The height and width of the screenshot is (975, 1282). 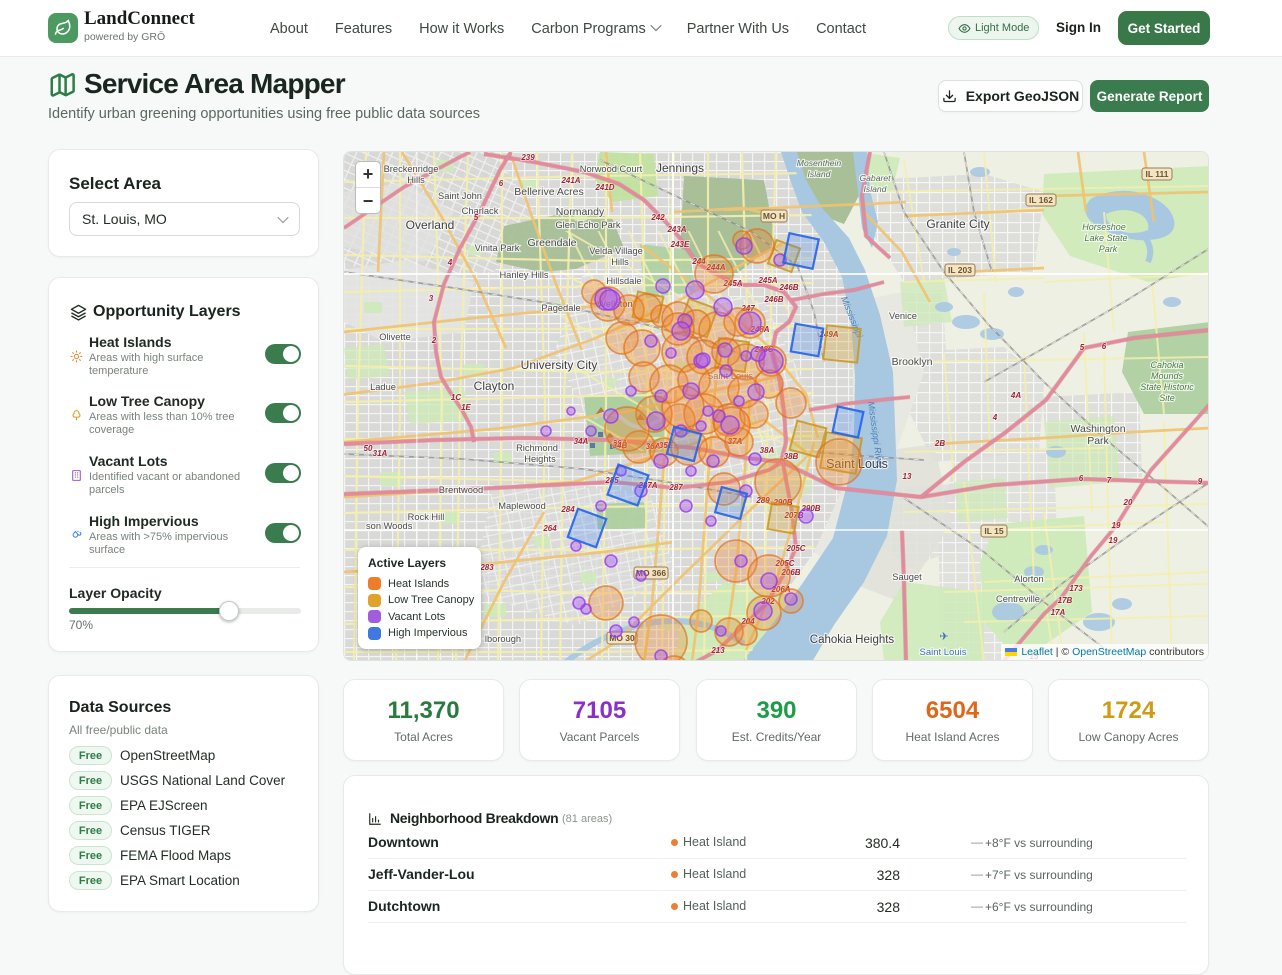 I want to click on svg-text: IL 15, so click(x=993, y=531).